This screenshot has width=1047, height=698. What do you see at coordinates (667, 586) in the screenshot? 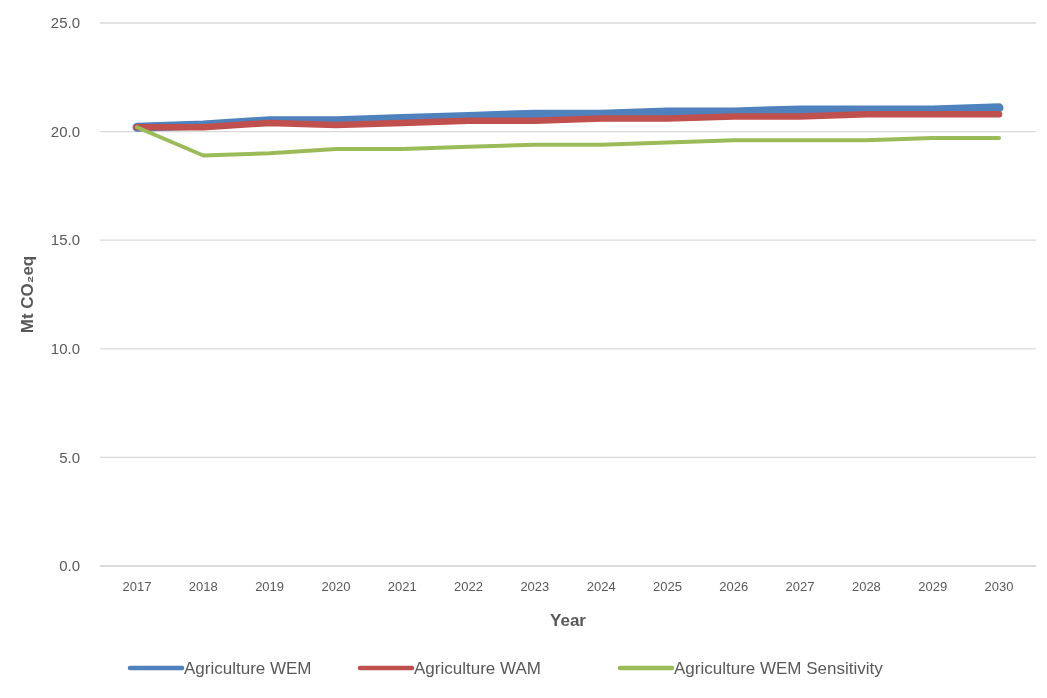
I see `x-tick-label: 2025` at bounding box center [667, 586].